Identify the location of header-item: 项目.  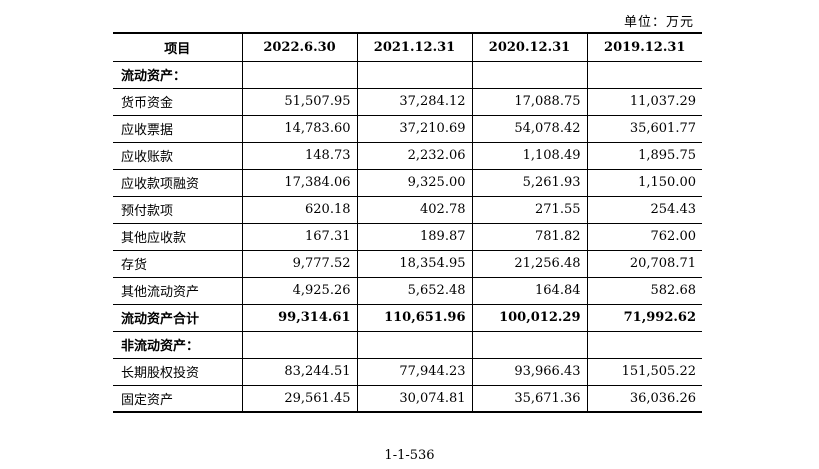
(178, 47).